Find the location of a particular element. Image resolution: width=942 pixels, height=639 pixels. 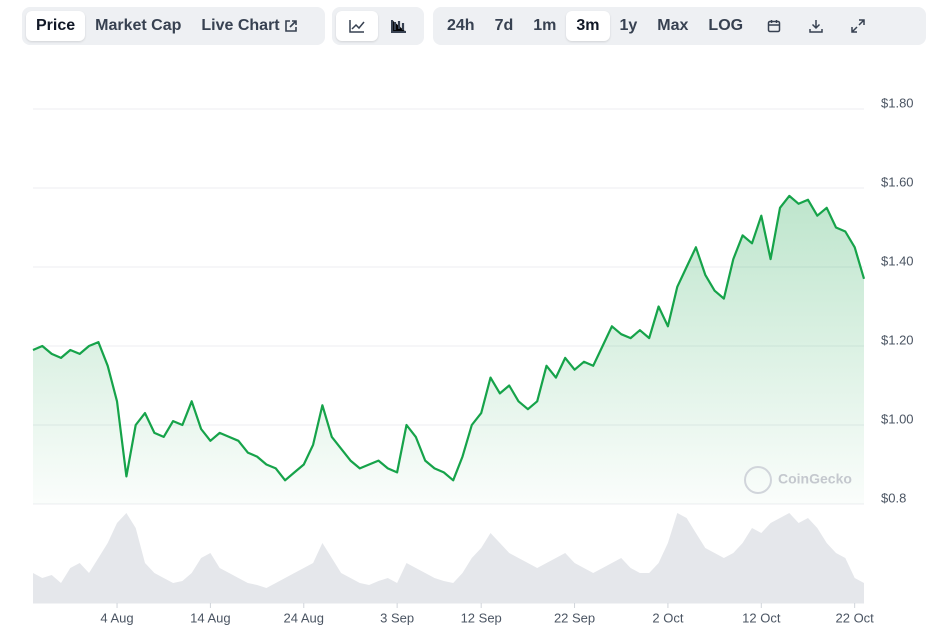

y-tick-label: $1.80 is located at coordinates (897, 102).